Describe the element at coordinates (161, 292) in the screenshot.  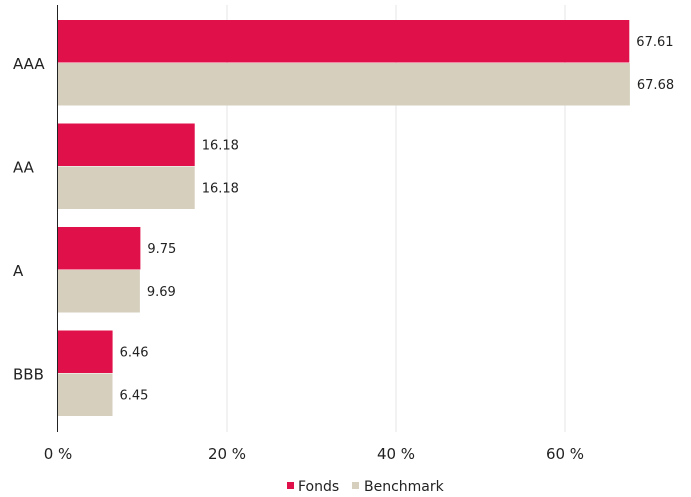
I see `data-label: 9.69` at that location.